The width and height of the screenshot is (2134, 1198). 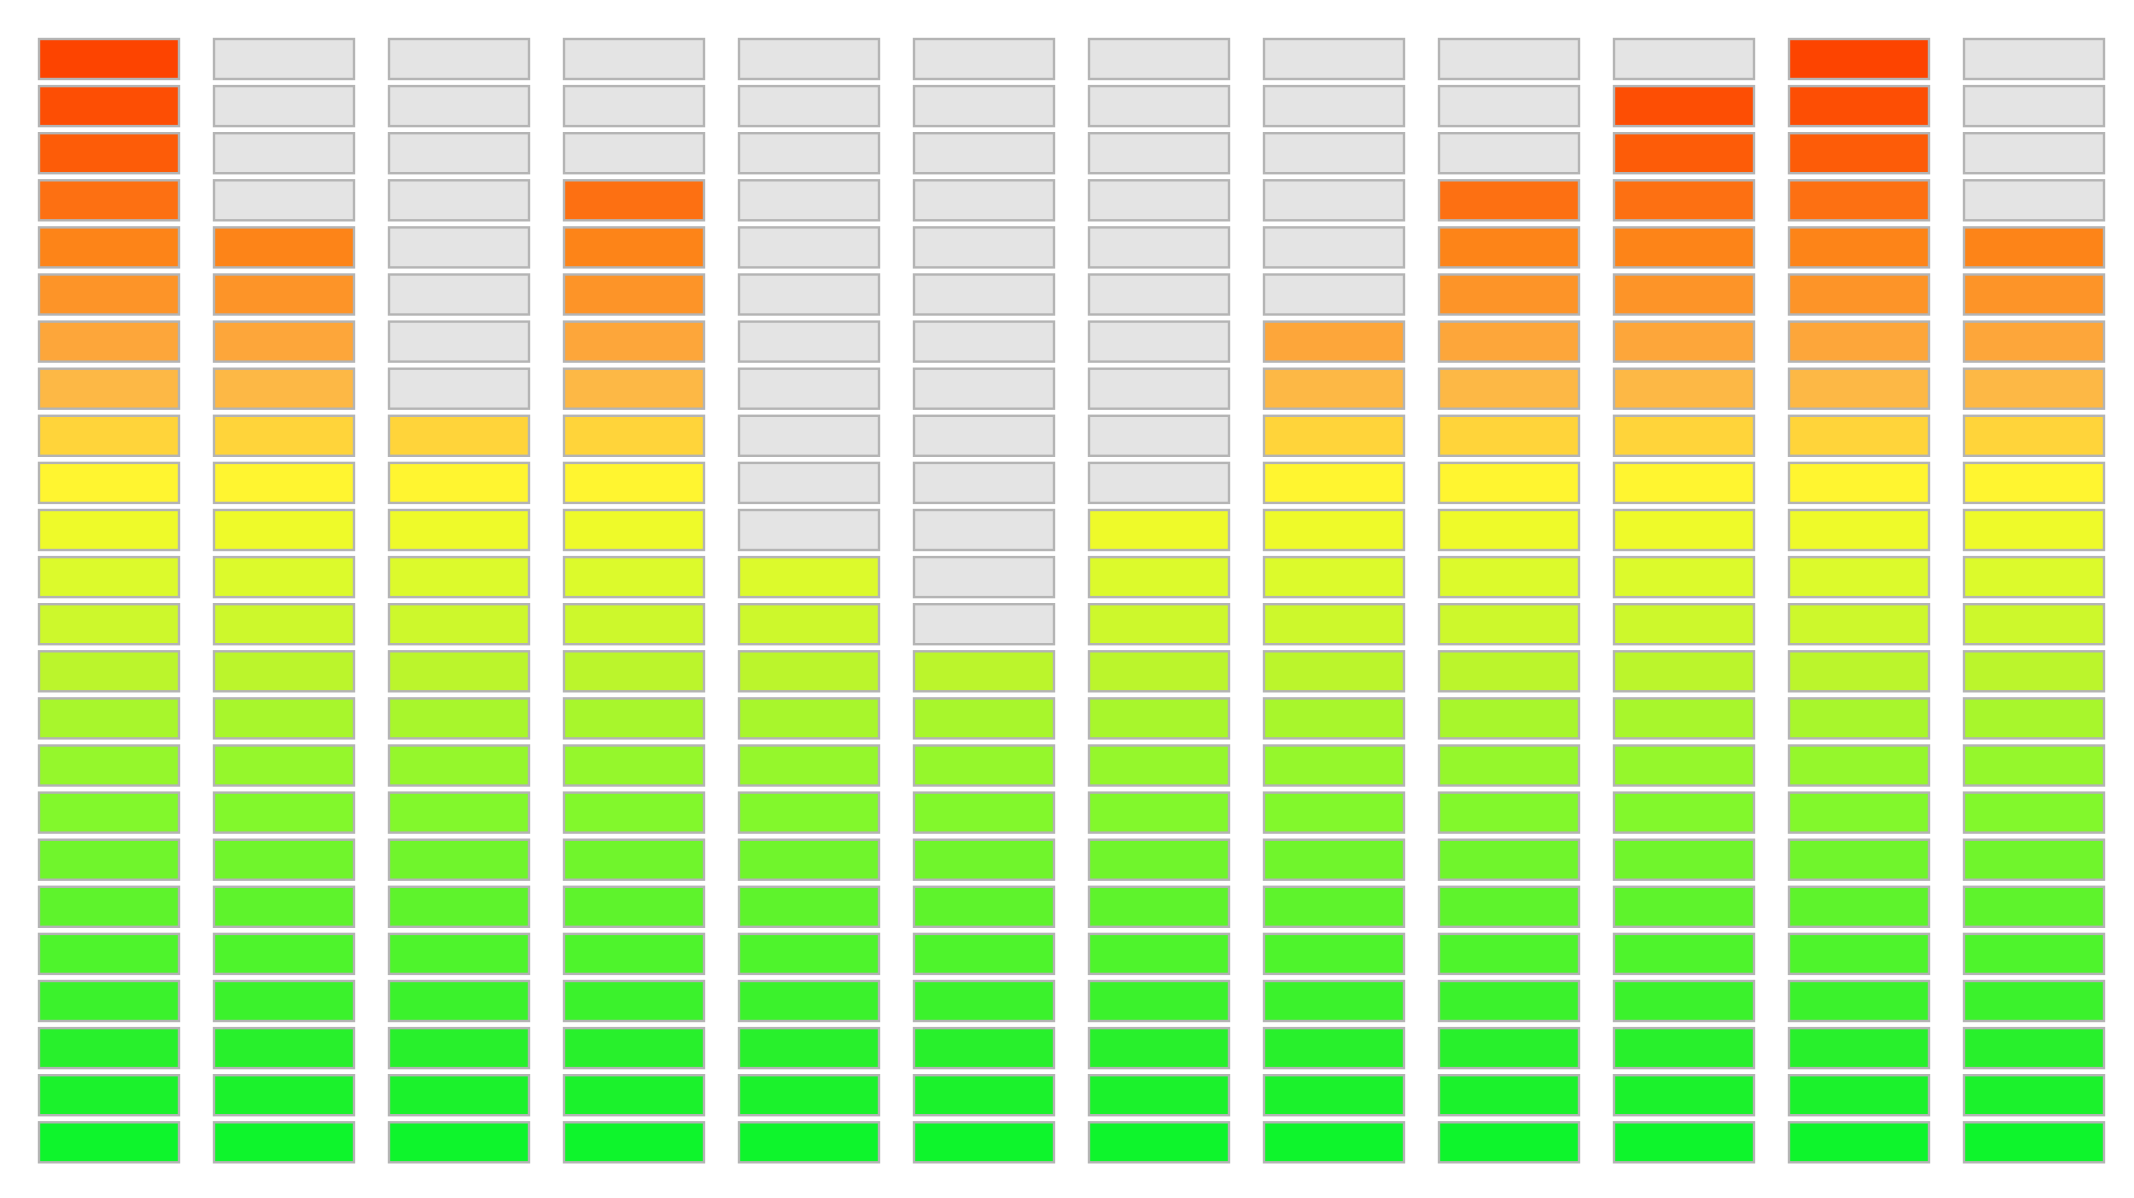 What do you see at coordinates (1334, 483) in the screenshot?
I see `bar-8-segment-15-lit` at bounding box center [1334, 483].